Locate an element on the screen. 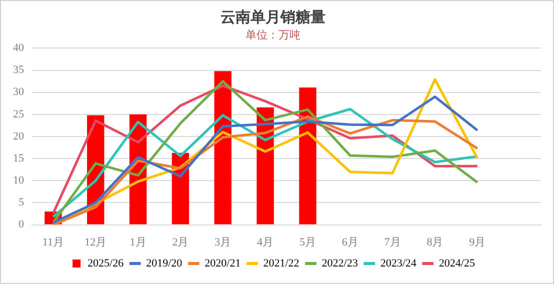 The height and width of the screenshot is (284, 554). y-tick-label: 25 is located at coordinates (18, 114).